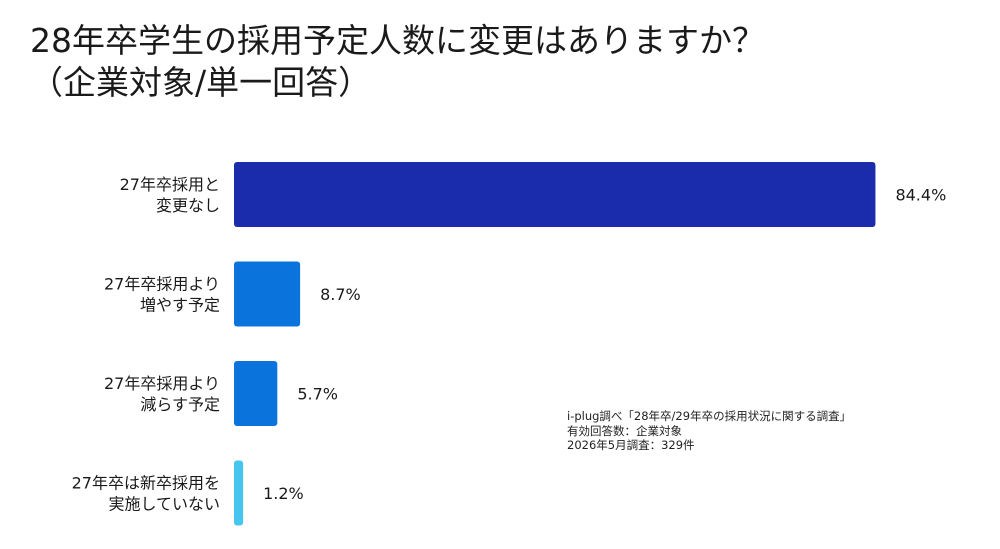 Image resolution: width=1000 pixels, height=549 pixels. Describe the element at coordinates (170, 195) in the screenshot. I see `category-label-1: 27年卒採用と変更なし` at that location.